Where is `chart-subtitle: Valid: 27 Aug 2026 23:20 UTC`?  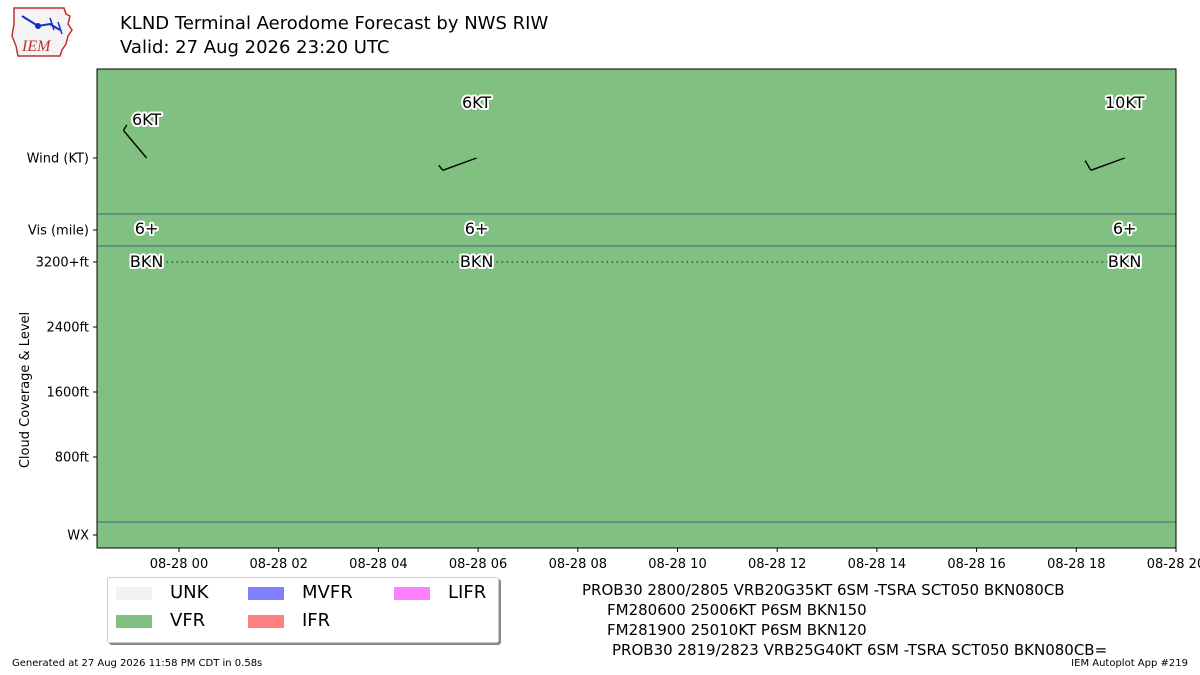
chart-subtitle: Valid: 27 Aug 2026 23:20 UTC is located at coordinates (255, 47).